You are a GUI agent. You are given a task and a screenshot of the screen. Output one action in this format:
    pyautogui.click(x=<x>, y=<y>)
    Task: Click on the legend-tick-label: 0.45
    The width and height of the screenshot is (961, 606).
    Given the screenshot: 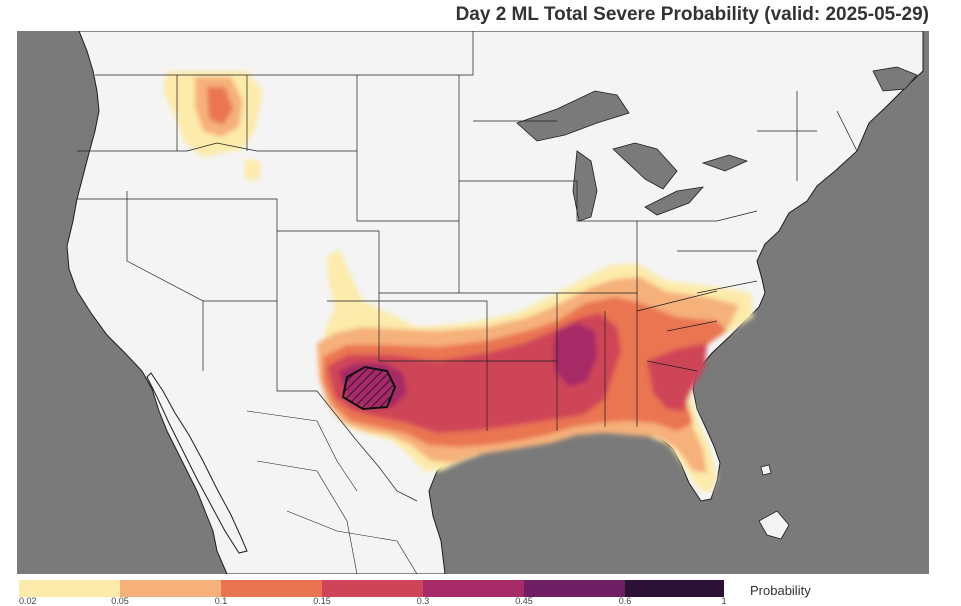 What is the action you would take?
    pyautogui.click(x=524, y=601)
    